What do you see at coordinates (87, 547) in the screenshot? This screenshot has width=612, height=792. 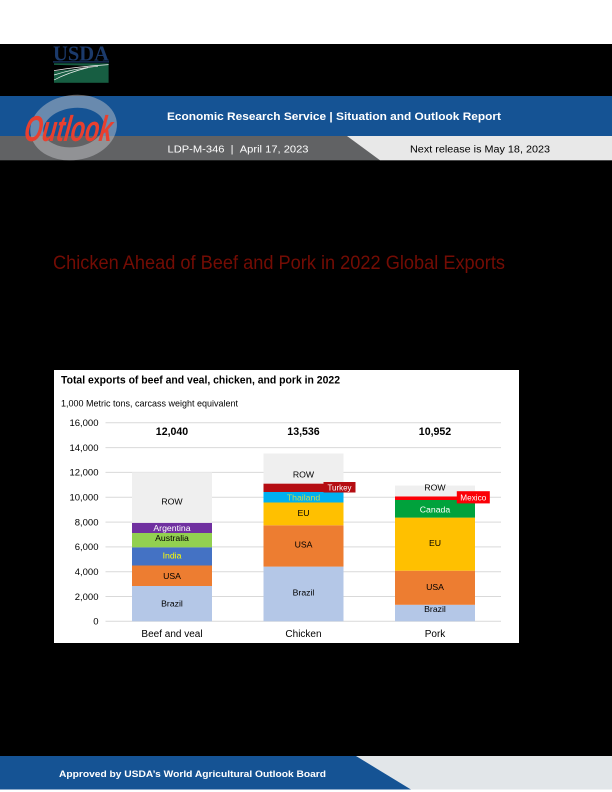 I see `svg-text: 6,000` at bounding box center [87, 547].